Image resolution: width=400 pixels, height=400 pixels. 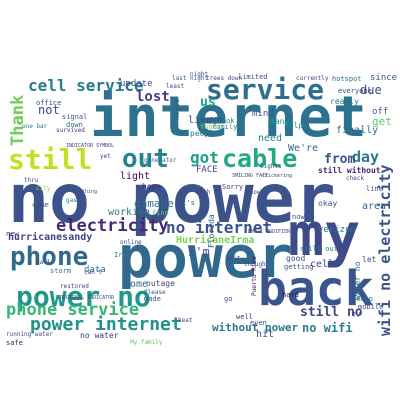 I want to click on word: cell, so click(x=322, y=264).